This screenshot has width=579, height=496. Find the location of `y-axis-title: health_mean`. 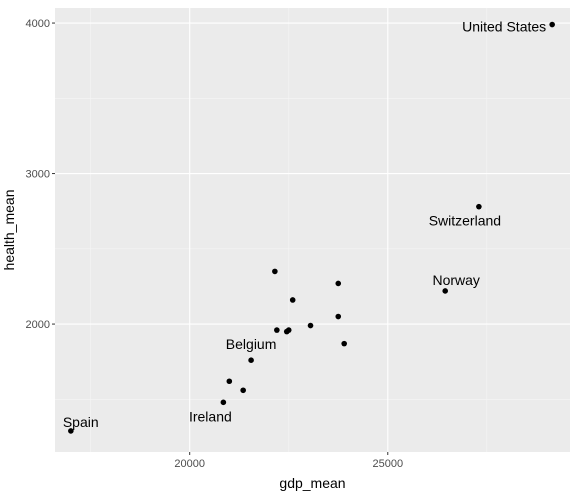

y-axis-title: health_mean is located at coordinates (9, 230).